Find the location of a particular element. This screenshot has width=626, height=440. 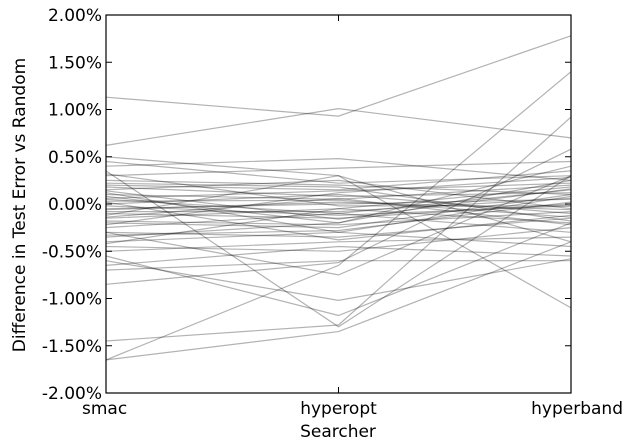

y-tick-label: 0.00% is located at coordinates (75, 205).